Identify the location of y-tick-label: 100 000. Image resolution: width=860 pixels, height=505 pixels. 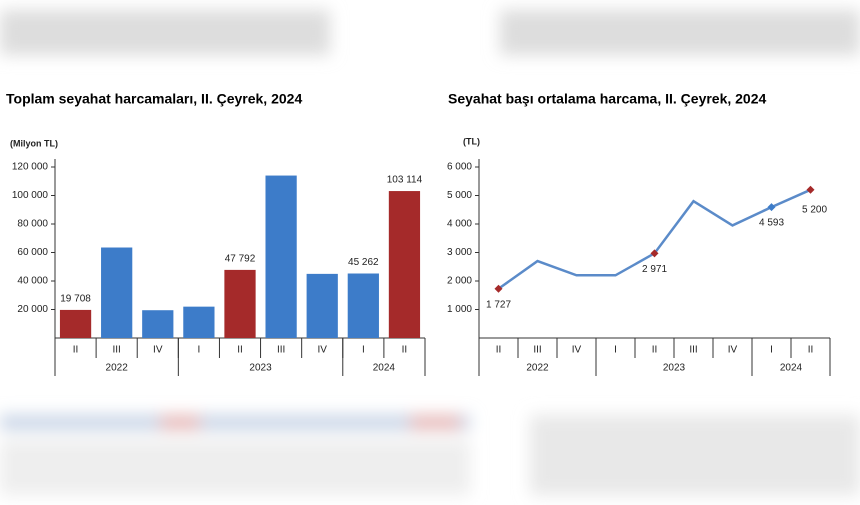
(30, 195).